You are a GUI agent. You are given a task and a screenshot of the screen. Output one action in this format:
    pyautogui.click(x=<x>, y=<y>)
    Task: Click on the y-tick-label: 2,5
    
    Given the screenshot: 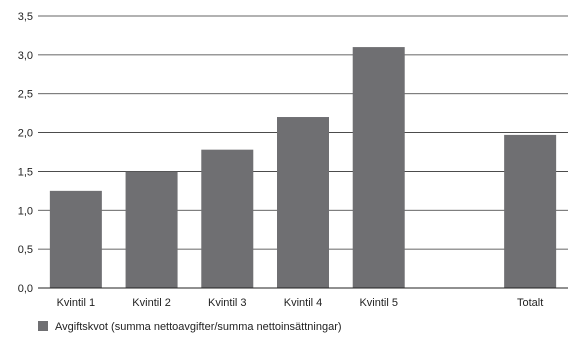 What is the action you would take?
    pyautogui.click(x=25, y=95)
    